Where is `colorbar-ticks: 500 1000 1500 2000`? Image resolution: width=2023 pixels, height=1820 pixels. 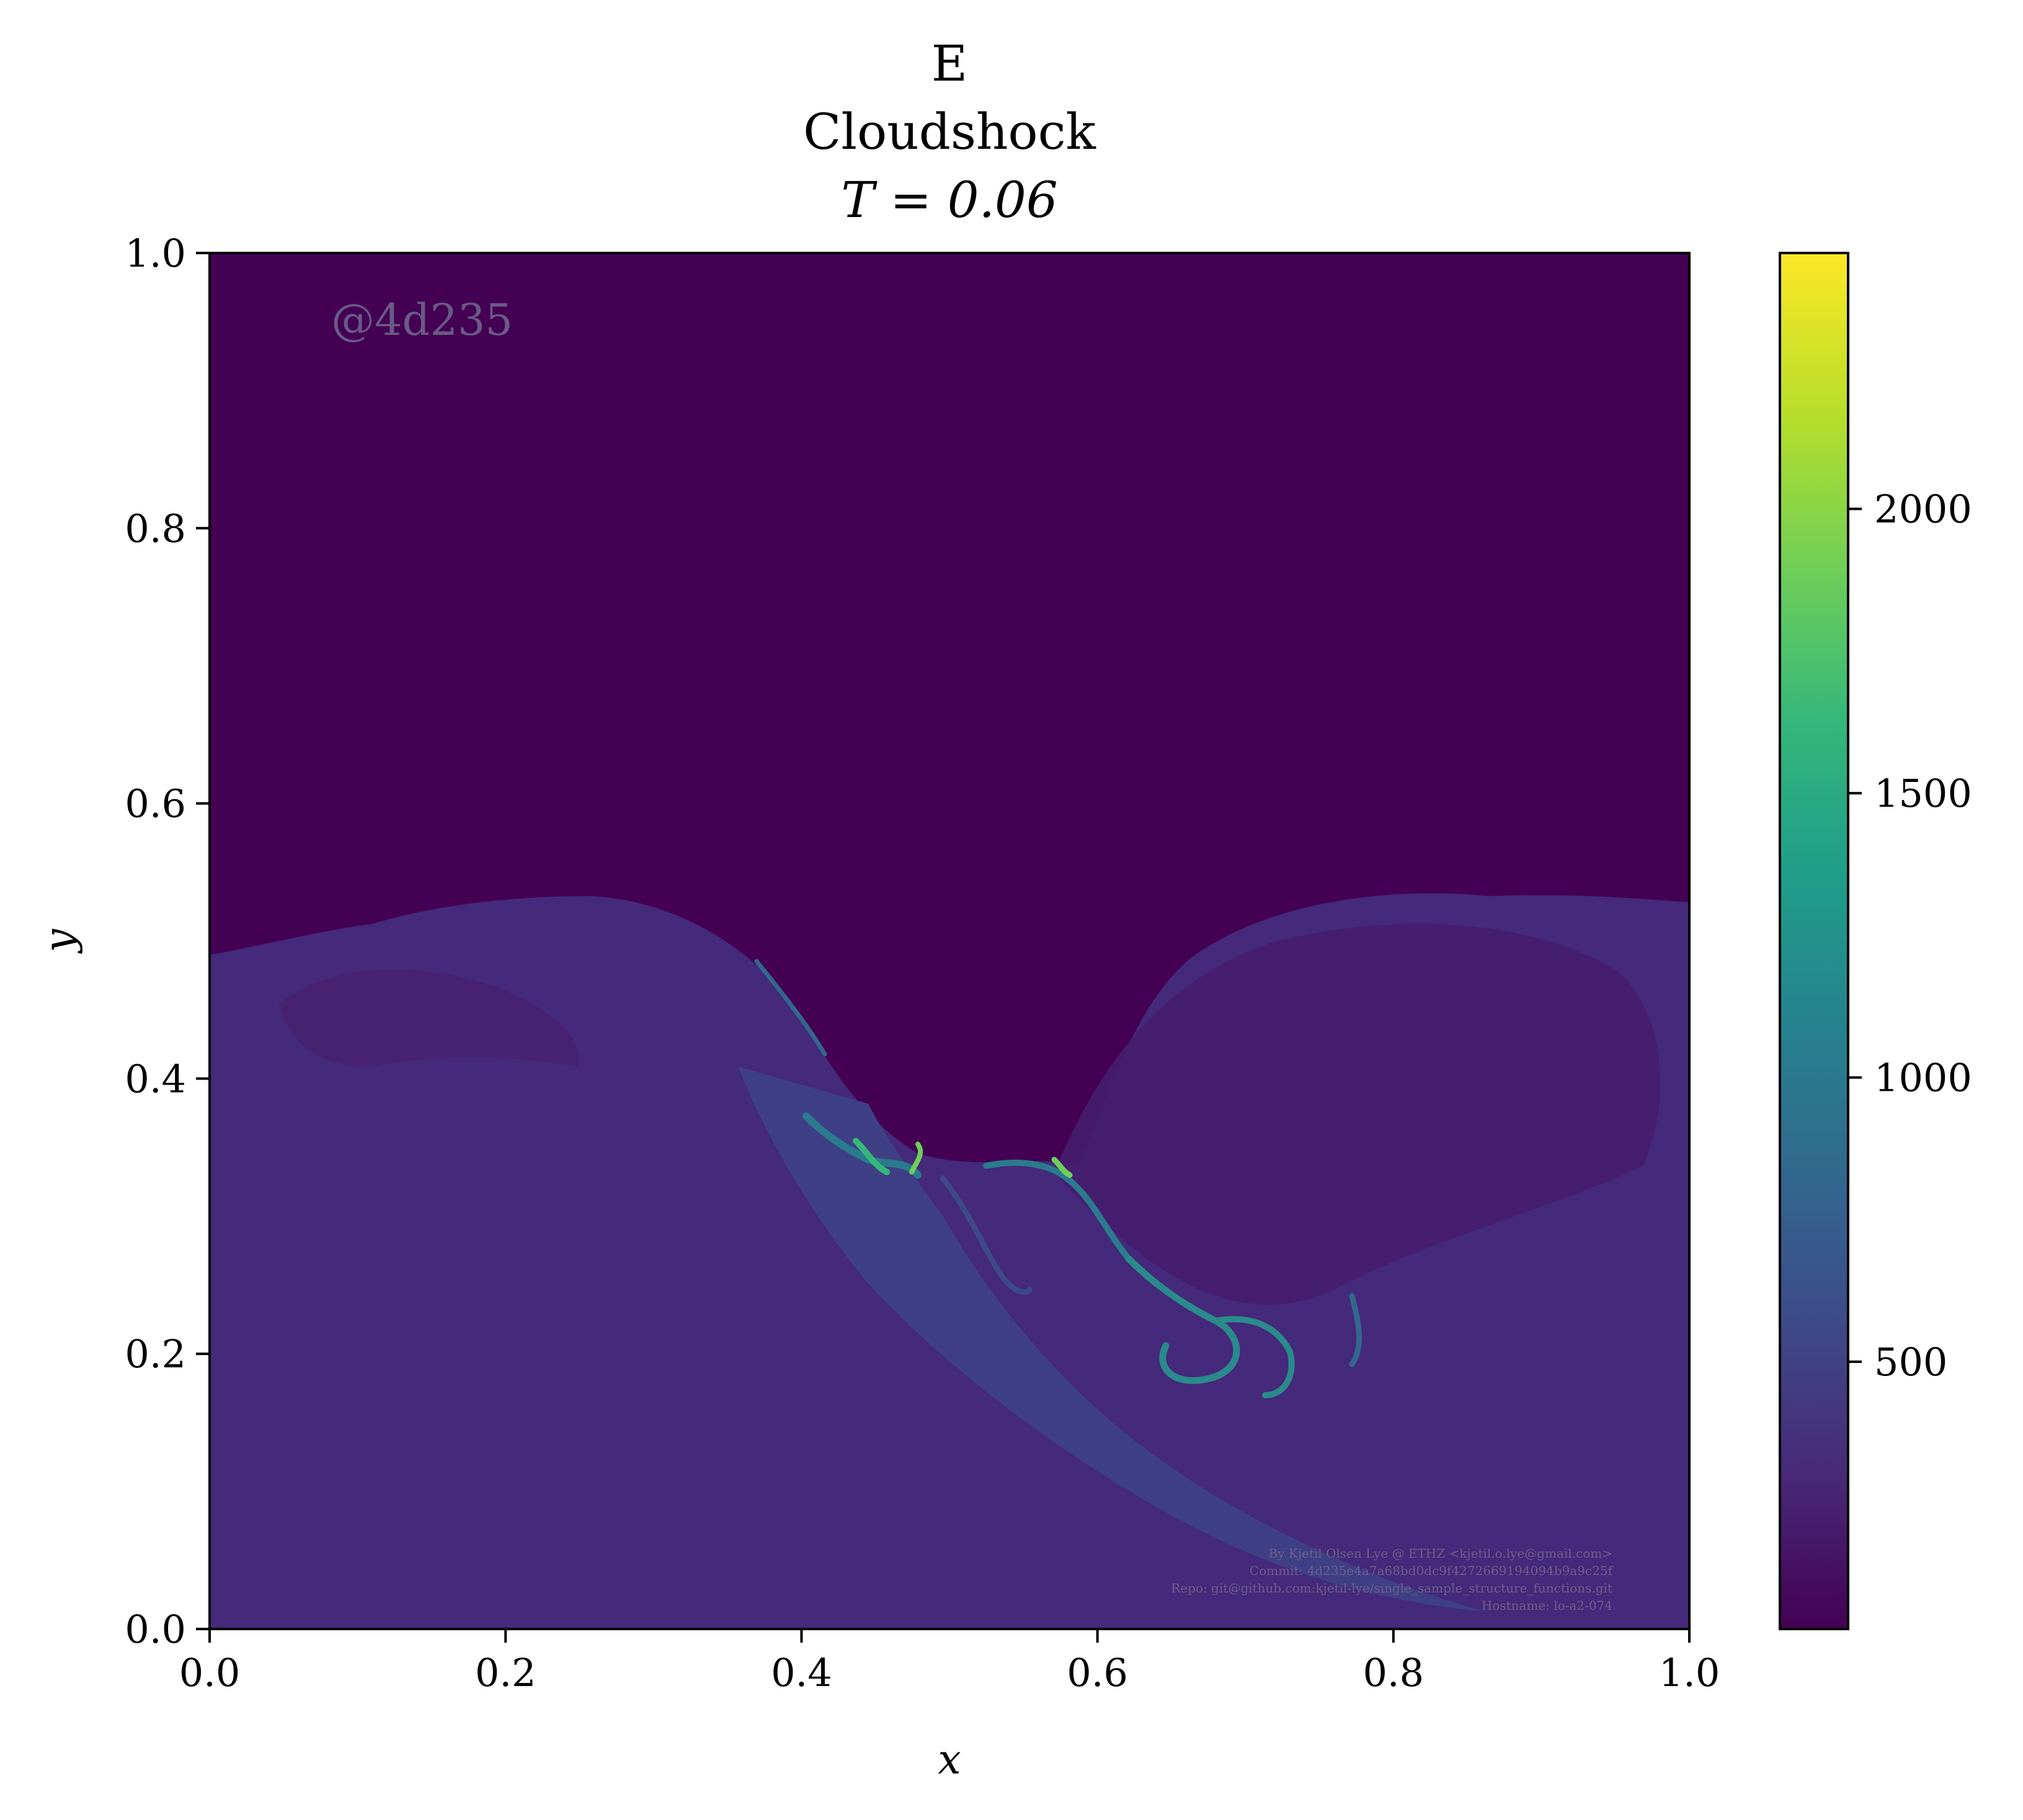 colorbar-ticks: 500 1000 1500 2000 is located at coordinates (1910, 936).